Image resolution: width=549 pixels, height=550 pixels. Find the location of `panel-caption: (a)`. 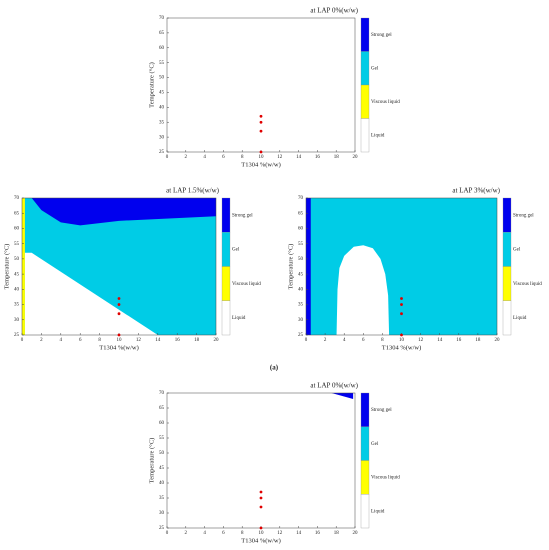

panel-caption: (a) is located at coordinates (274, 368).